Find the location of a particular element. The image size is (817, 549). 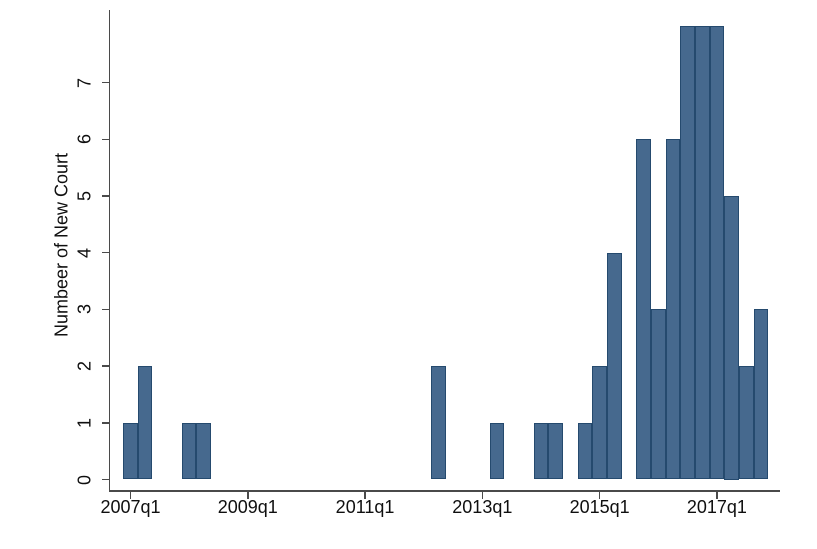

x-tick-label: 2013q1 is located at coordinates (482, 507).